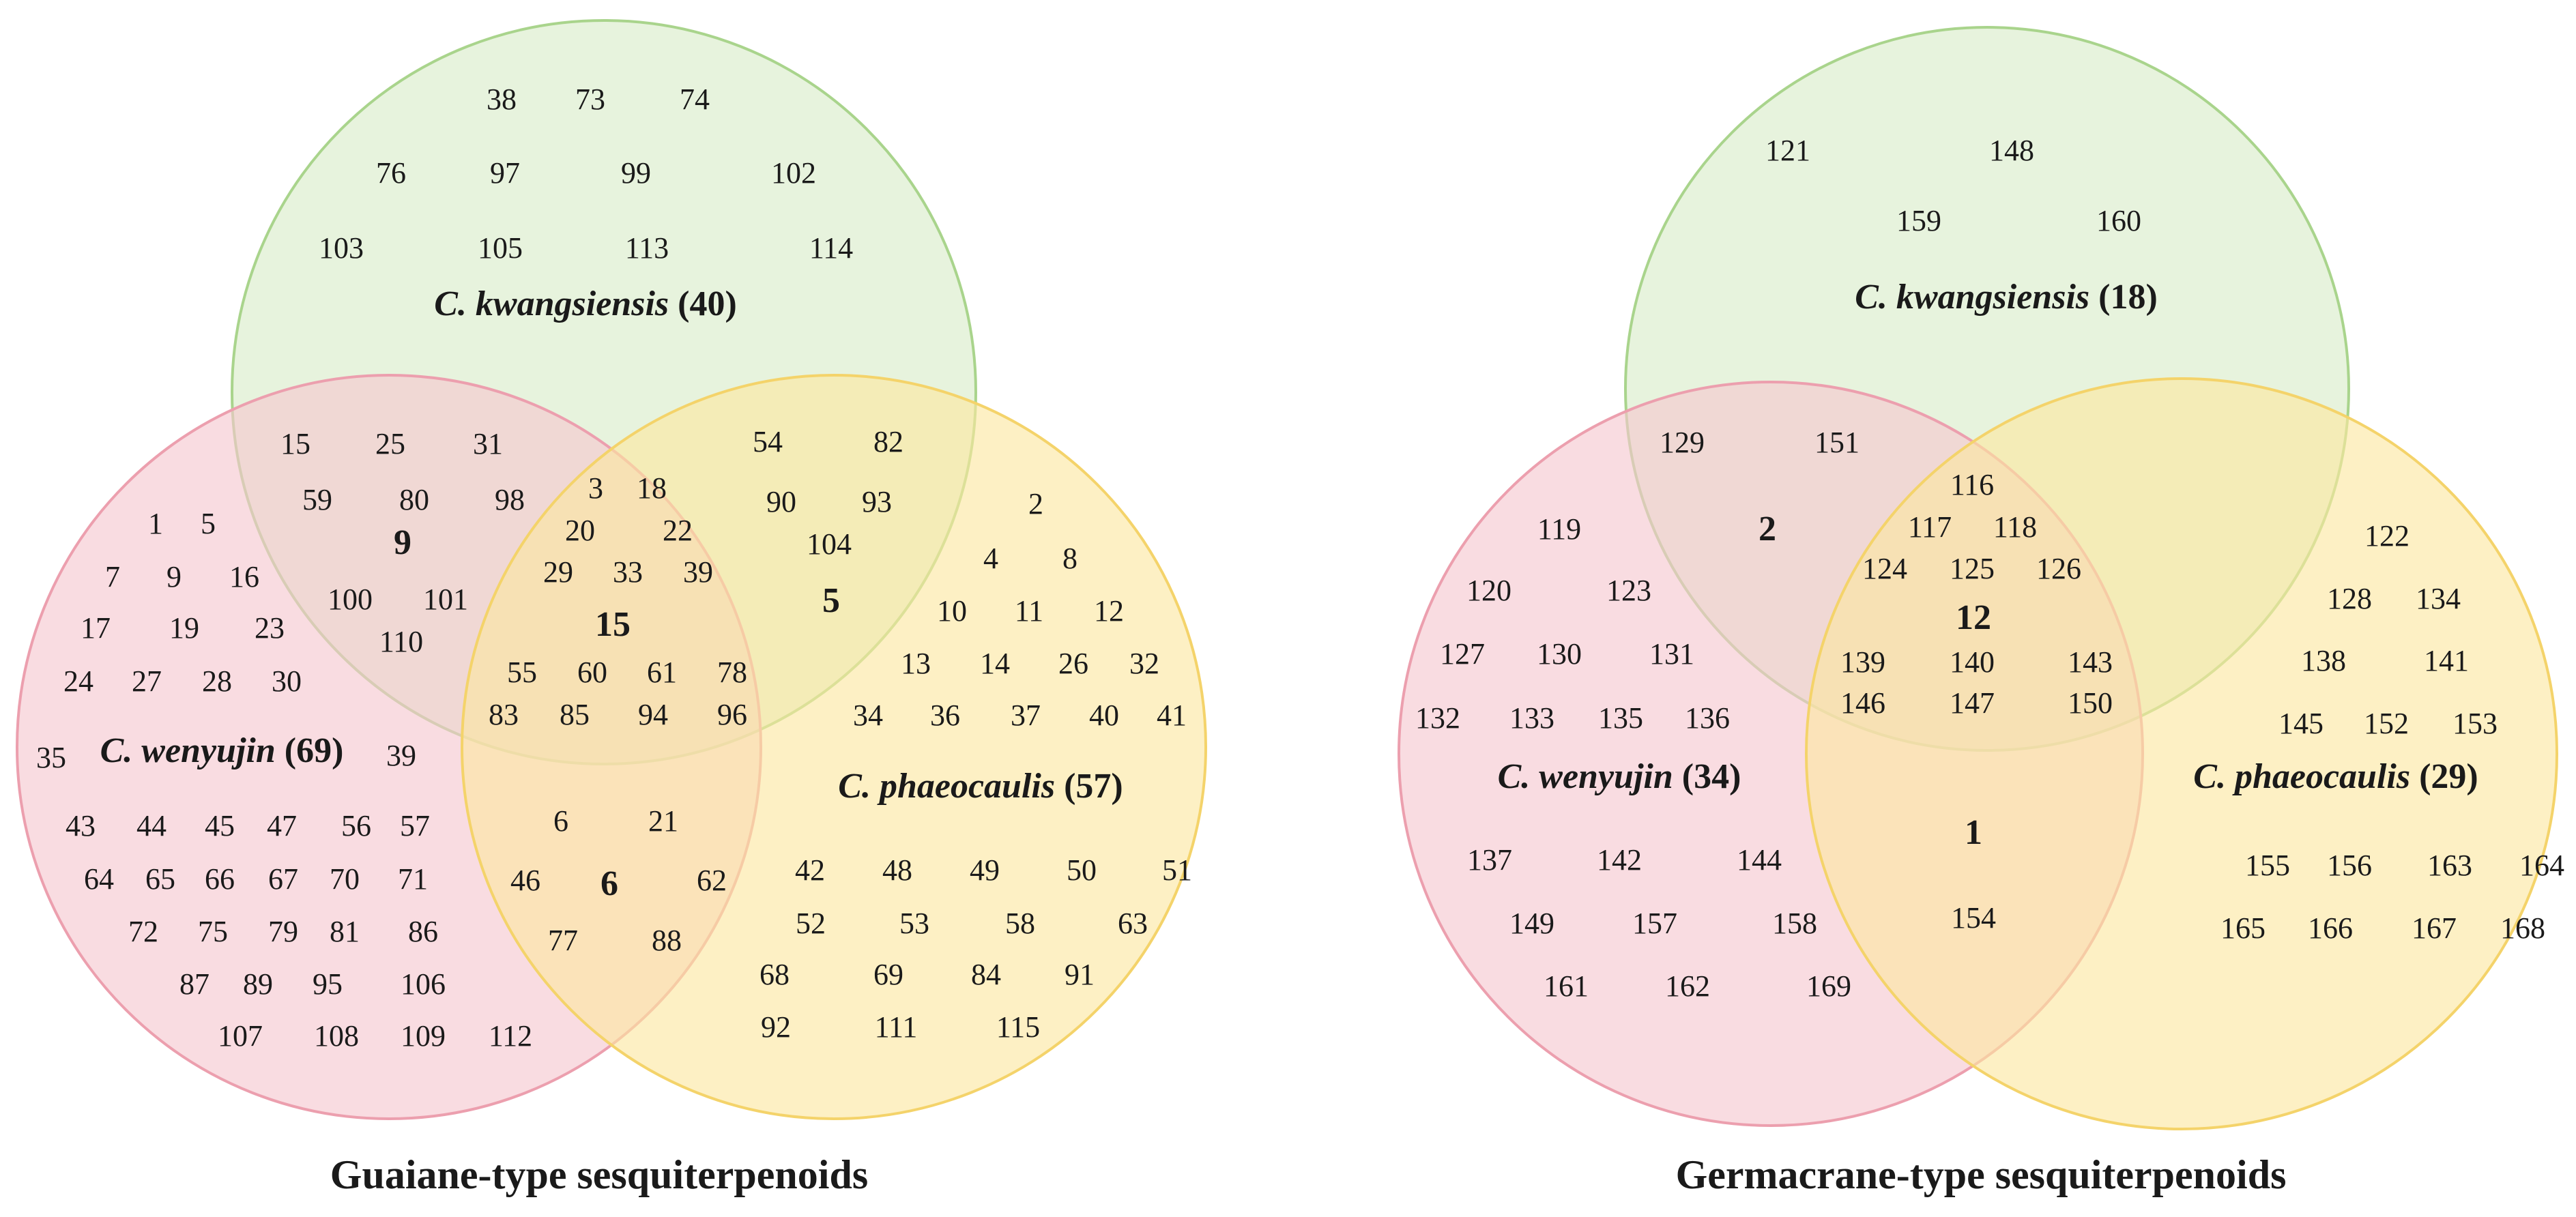 Image resolution: width=2576 pixels, height=1217 pixels. What do you see at coordinates (768, 441) in the screenshot?
I see `guaiane-kp-54: 54` at bounding box center [768, 441].